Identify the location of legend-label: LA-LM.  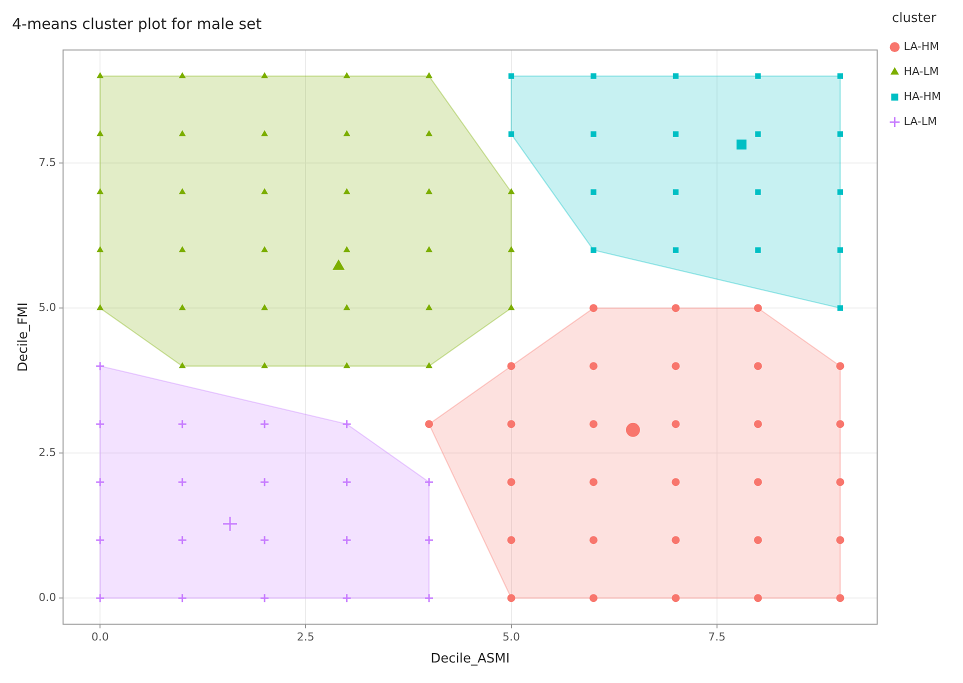
(920, 121).